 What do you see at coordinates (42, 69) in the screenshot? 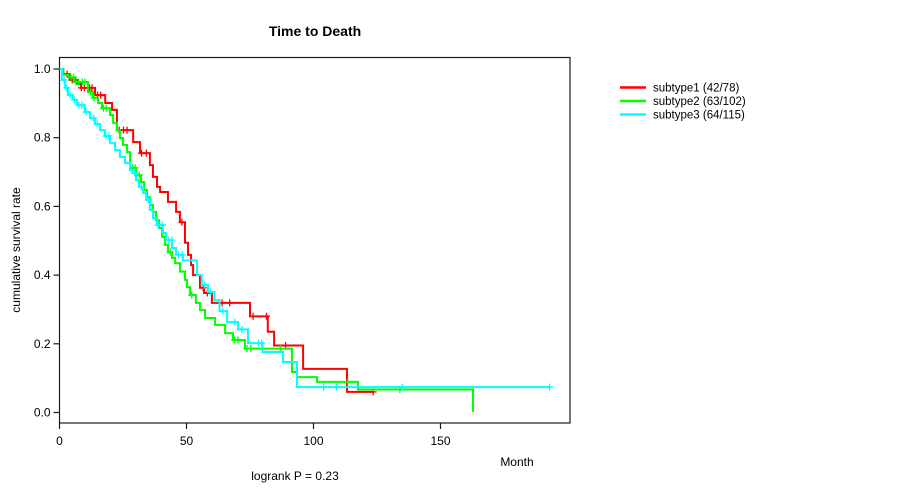
I see `y-tick-label: 1.0` at bounding box center [42, 69].